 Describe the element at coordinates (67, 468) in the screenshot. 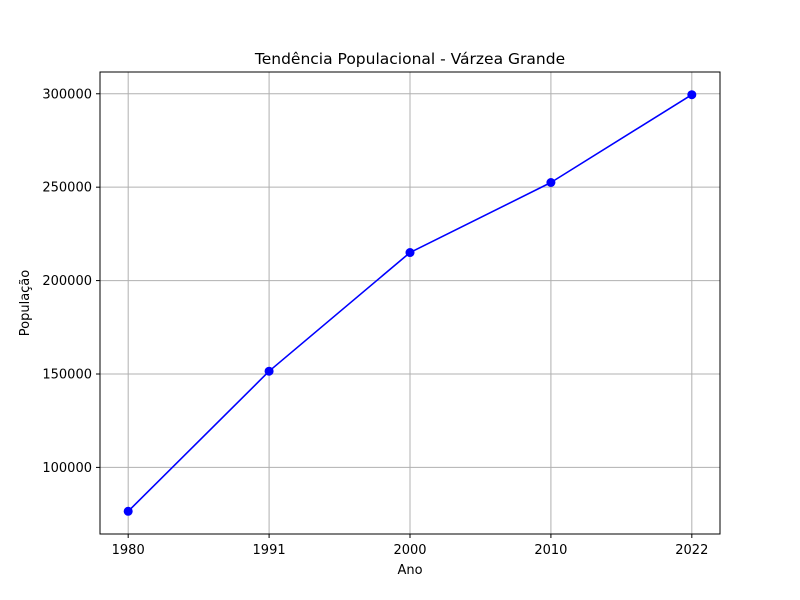

I see `y-tick-label: 100000` at that location.